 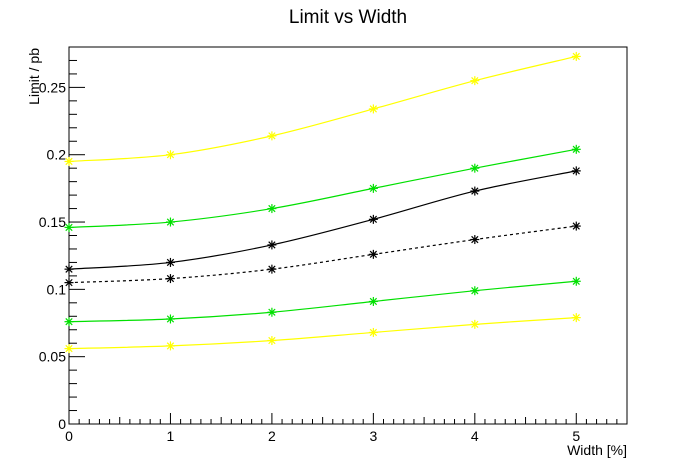 What do you see at coordinates (62, 424) in the screenshot?
I see `y-tick-label: 0` at bounding box center [62, 424].